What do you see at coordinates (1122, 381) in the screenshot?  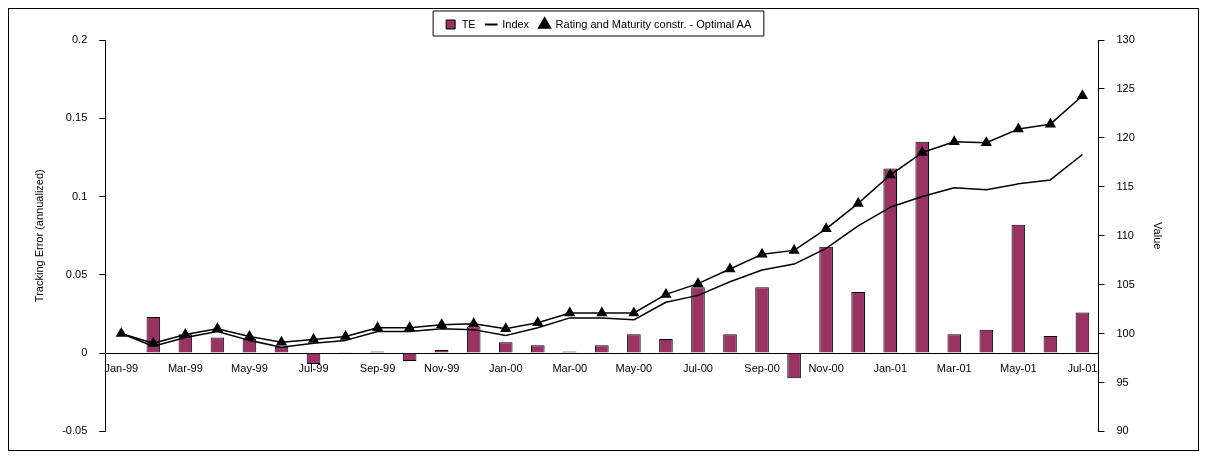 I see `y2-tick-label: 95` at bounding box center [1122, 381].